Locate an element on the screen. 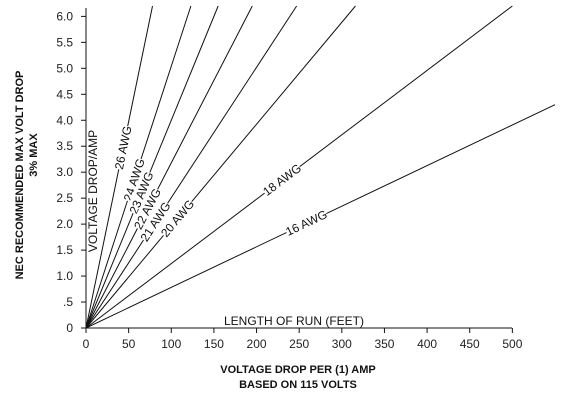 Image resolution: width=561 pixels, height=394 pixels. y-tick-label: 4.5 is located at coordinates (64, 94).